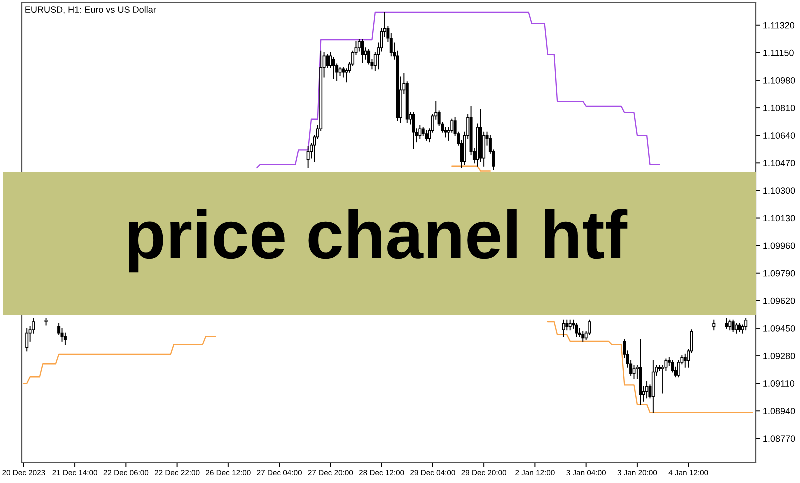 Image resolution: width=800 pixels, height=483 pixels. Describe the element at coordinates (779, 53) in the screenshot. I see `y-tick-label: 1.11150` at that location.